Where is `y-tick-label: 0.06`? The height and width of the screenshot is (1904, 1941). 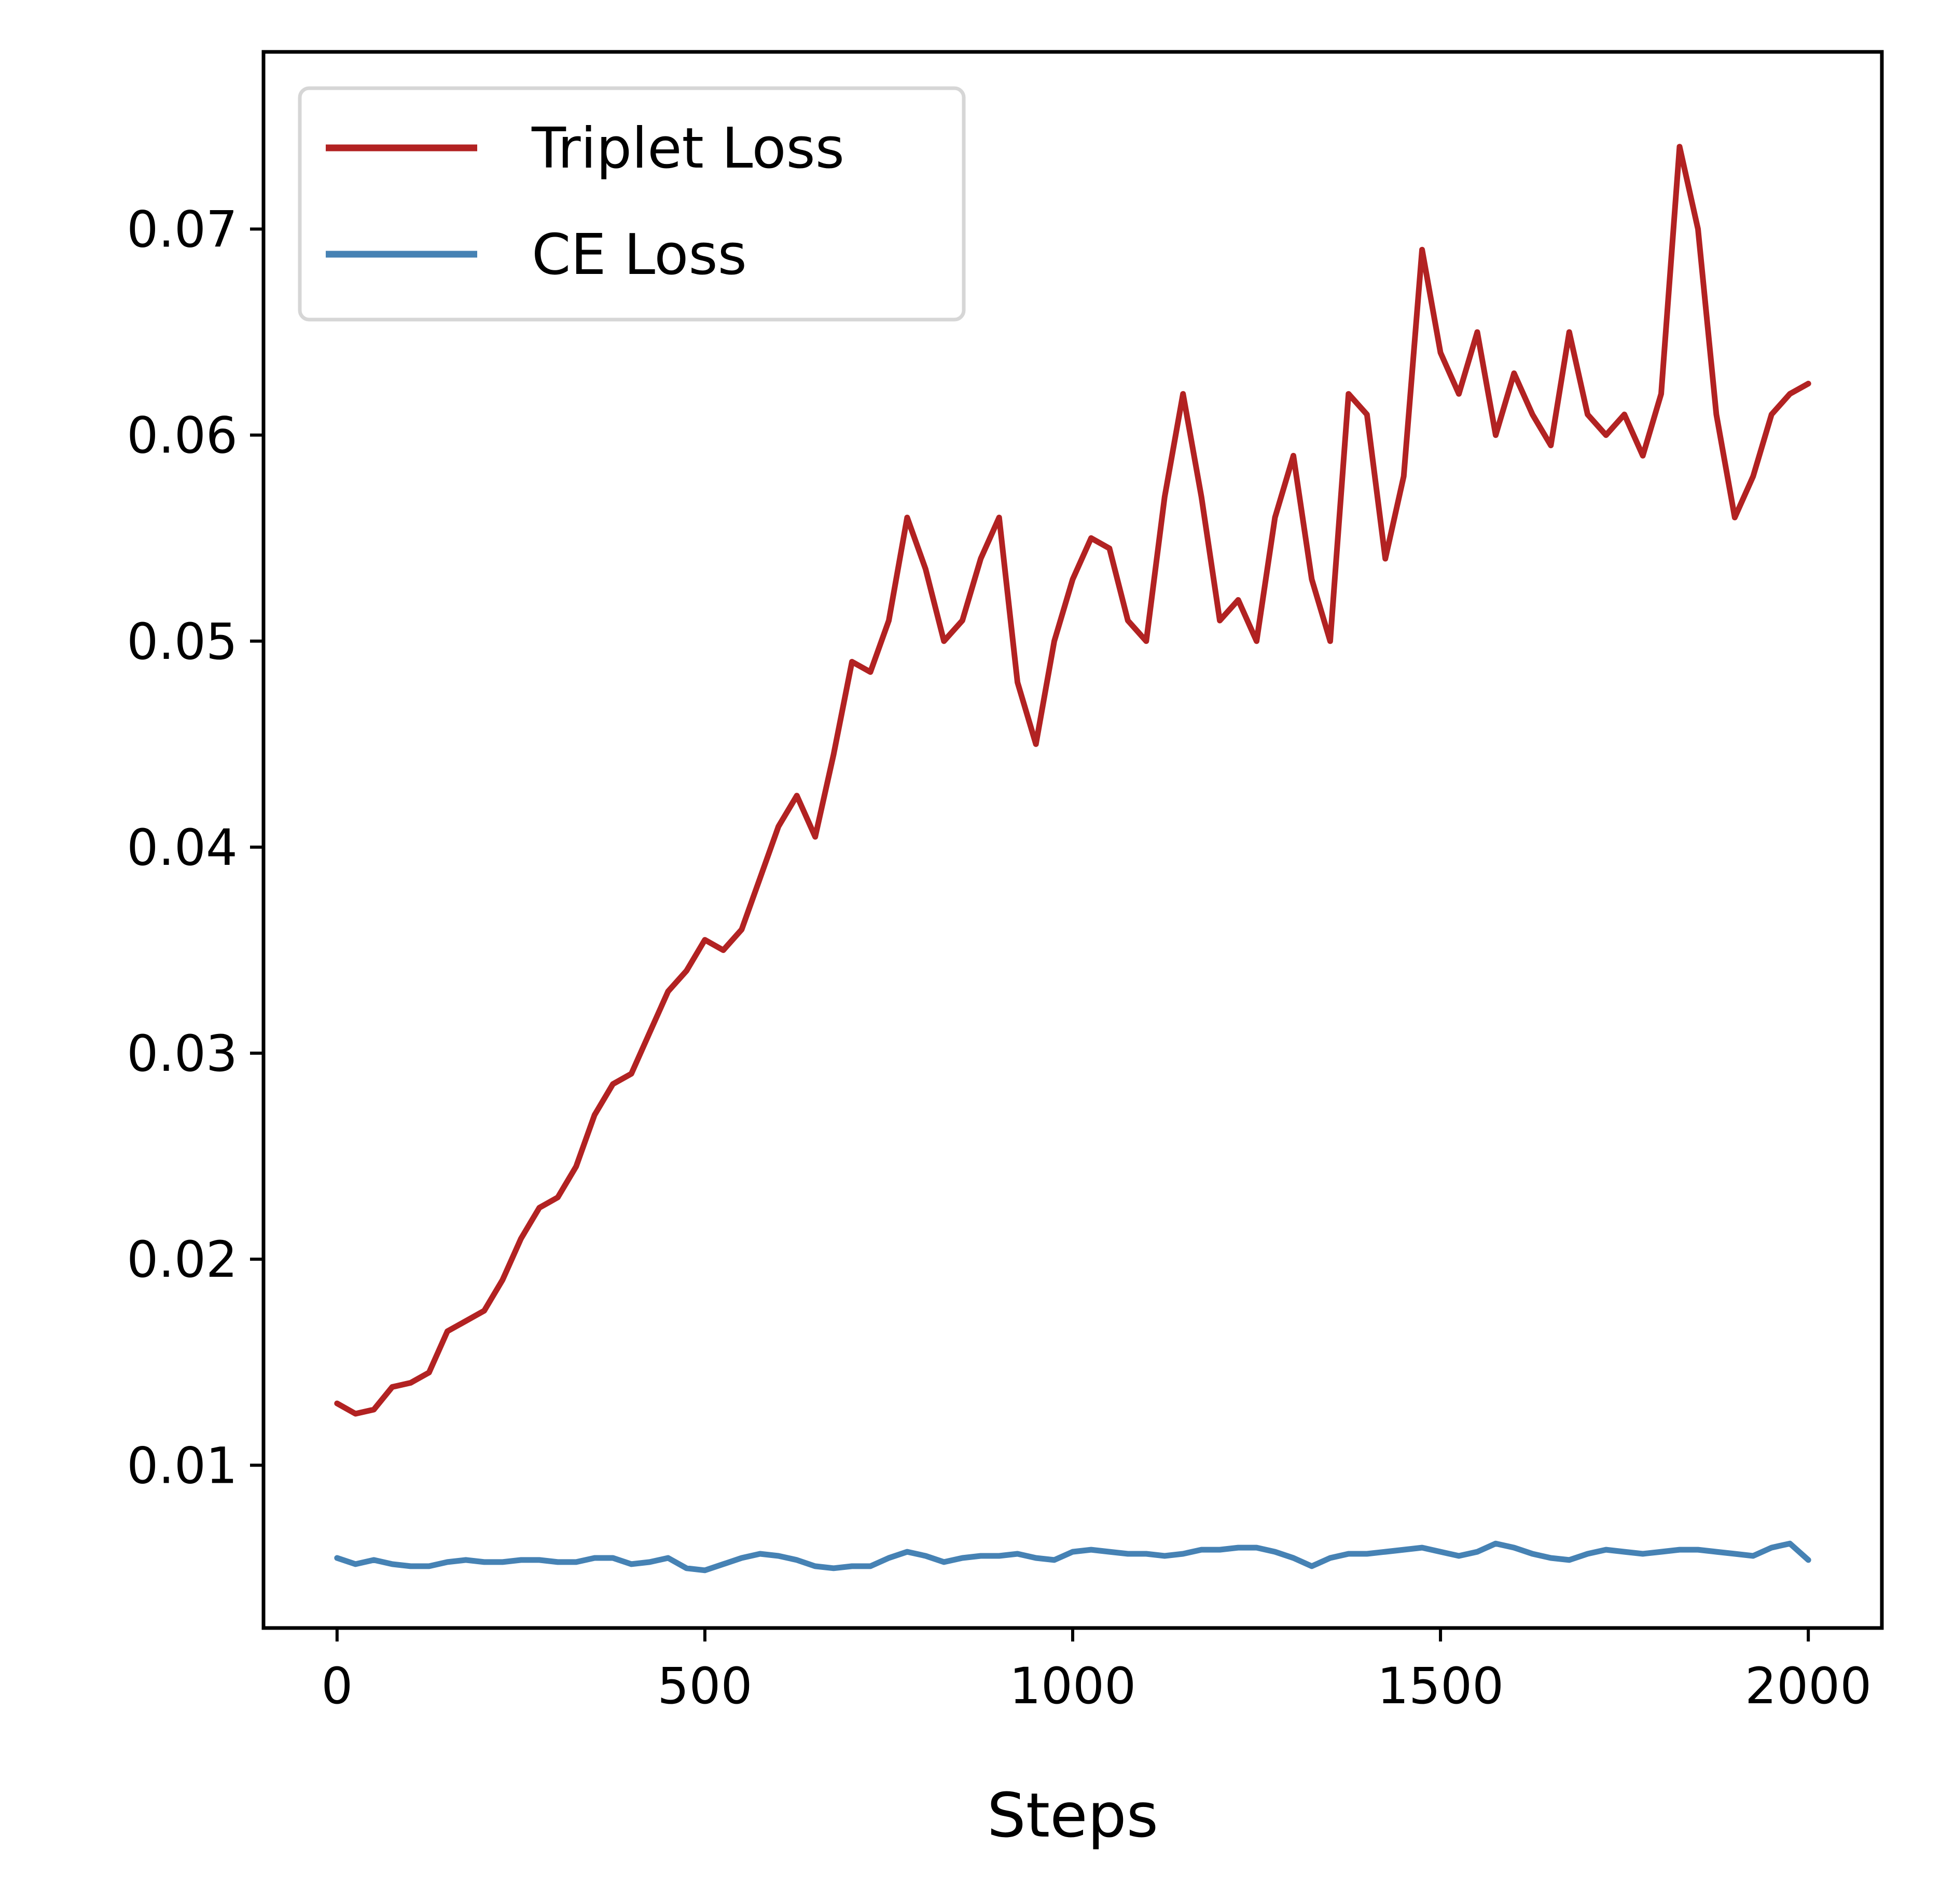
y-tick-label: 0.06 is located at coordinates (182, 436).